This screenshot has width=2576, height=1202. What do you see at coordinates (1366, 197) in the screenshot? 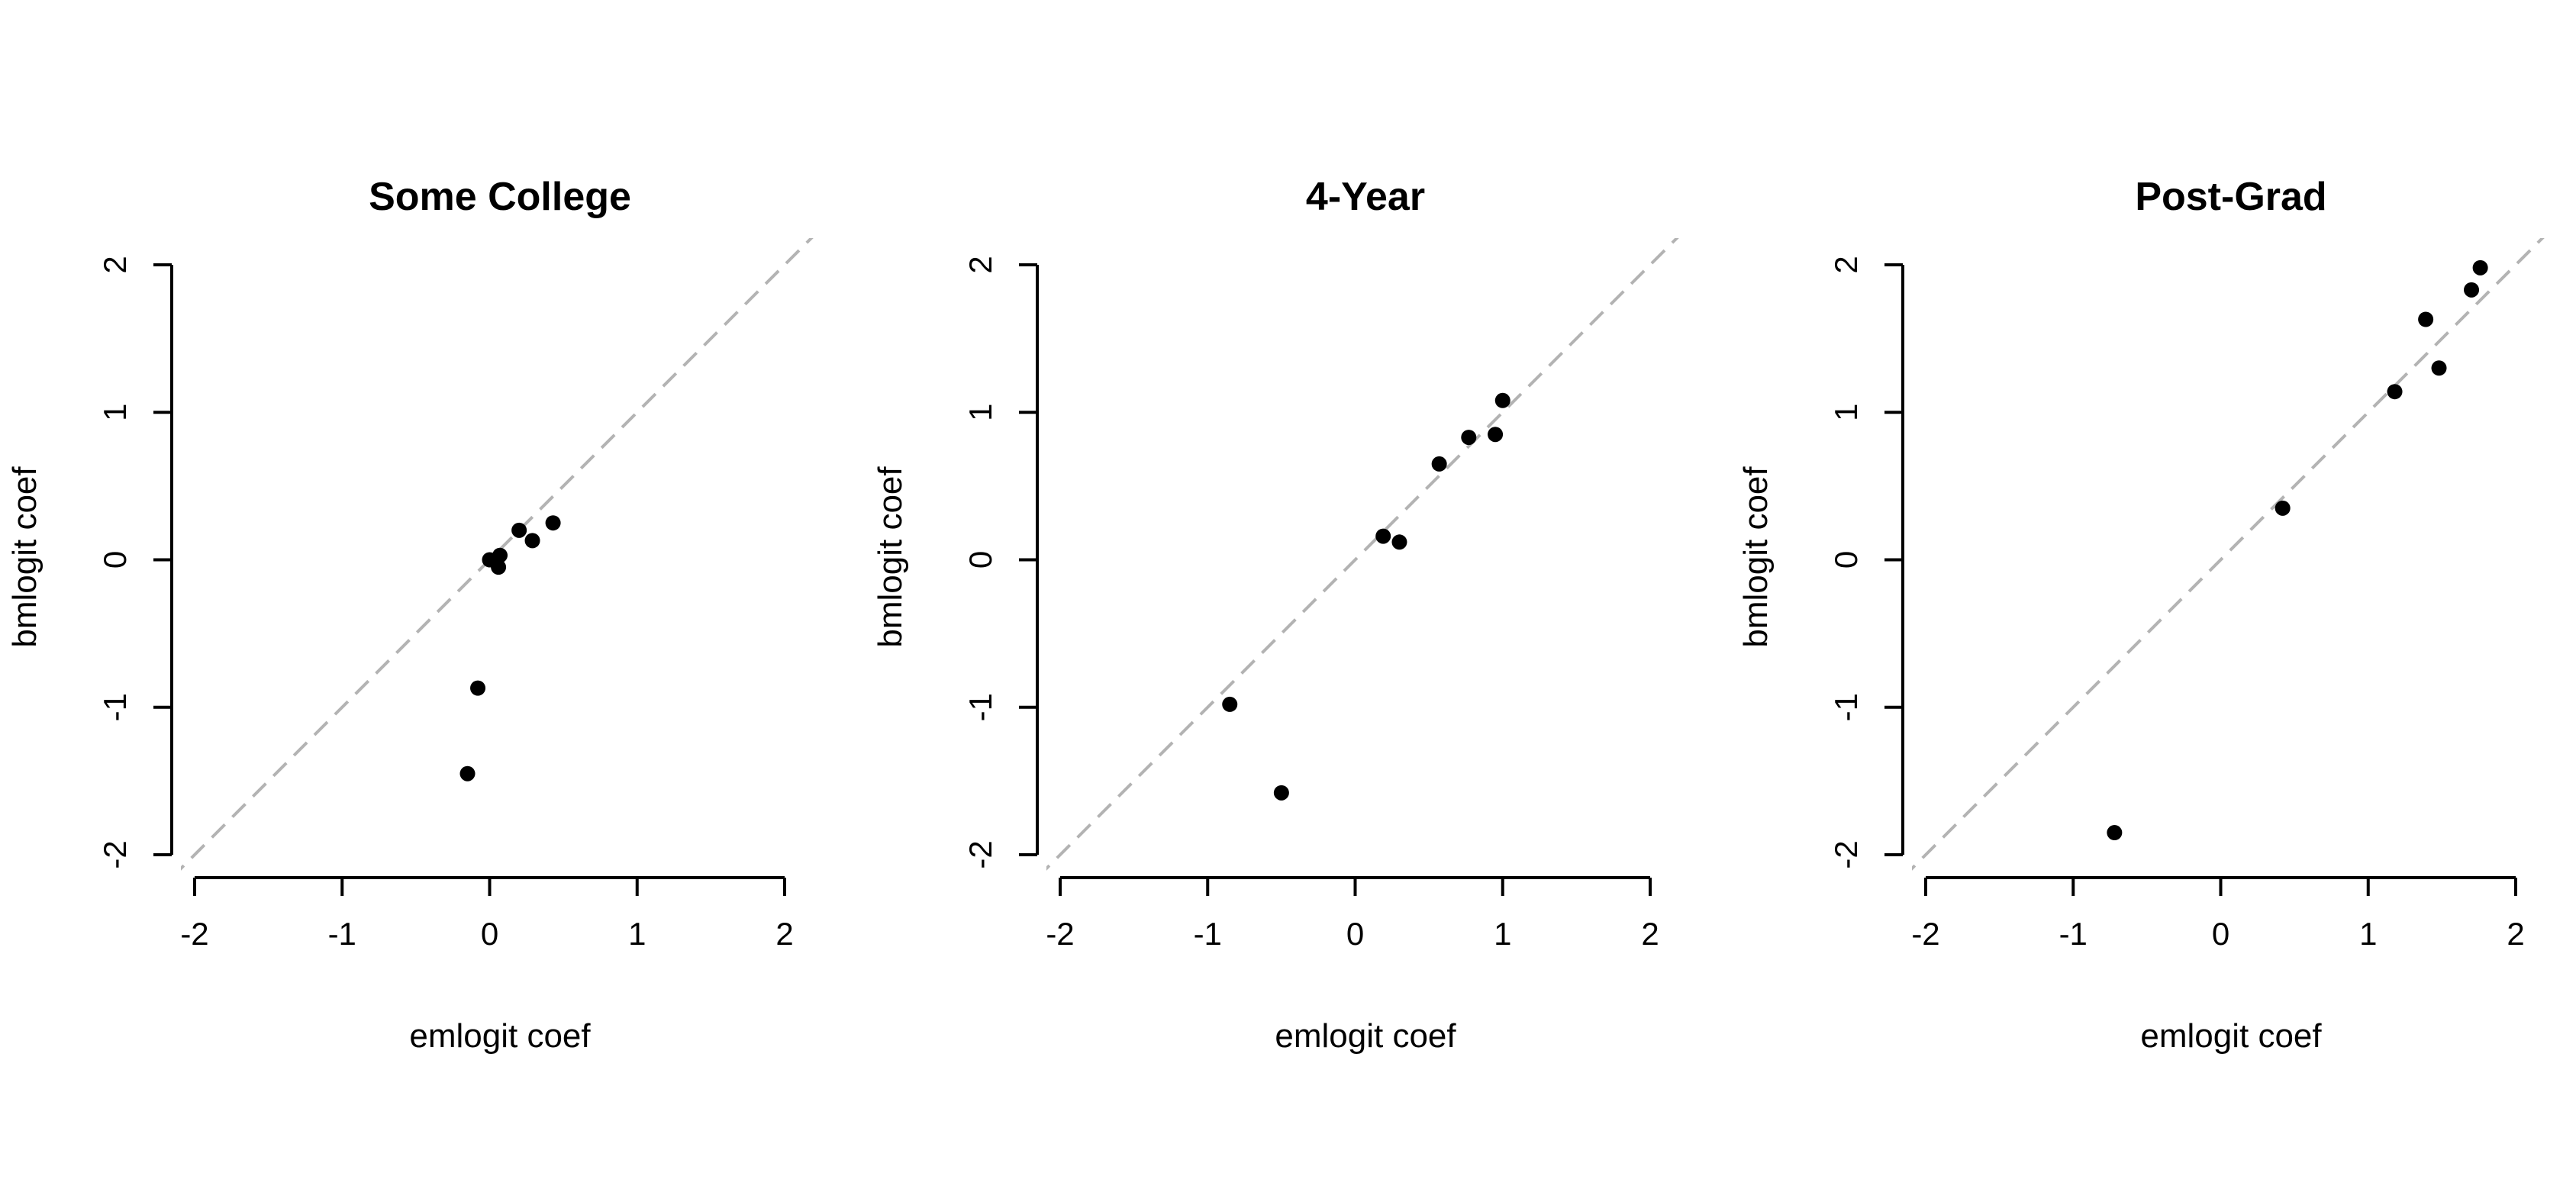
I see `panel-title: 4-Year` at bounding box center [1366, 197].